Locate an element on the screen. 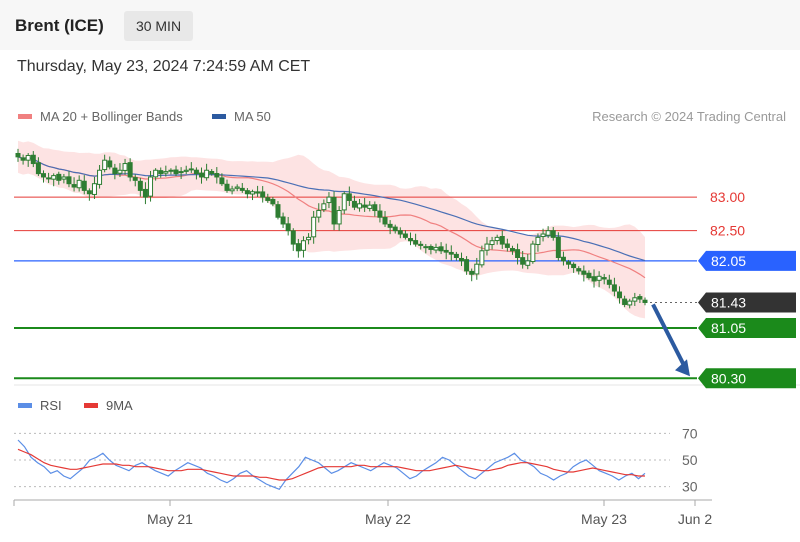 Image resolution: width=800 pixels, height=542 pixels. rsi-ma-line is located at coordinates (331, 464).